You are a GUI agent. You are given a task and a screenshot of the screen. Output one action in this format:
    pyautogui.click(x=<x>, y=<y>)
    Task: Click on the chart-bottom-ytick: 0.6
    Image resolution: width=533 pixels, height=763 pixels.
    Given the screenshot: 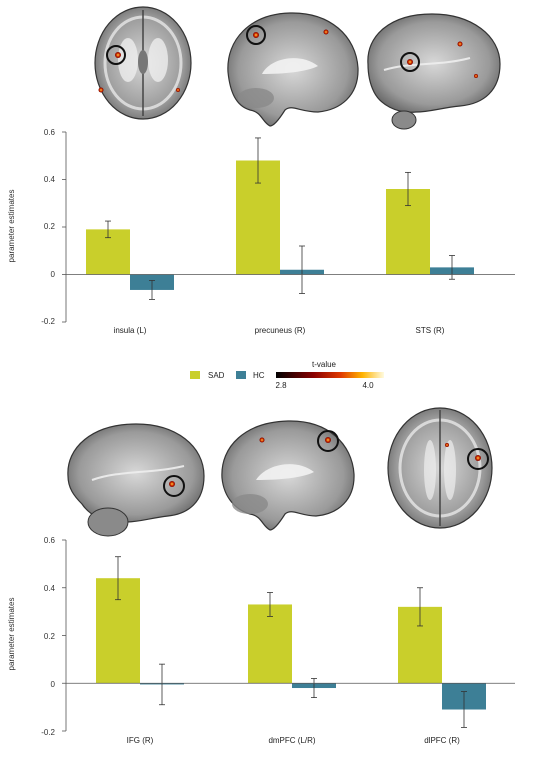 What is the action you would take?
    pyautogui.click(x=50, y=540)
    